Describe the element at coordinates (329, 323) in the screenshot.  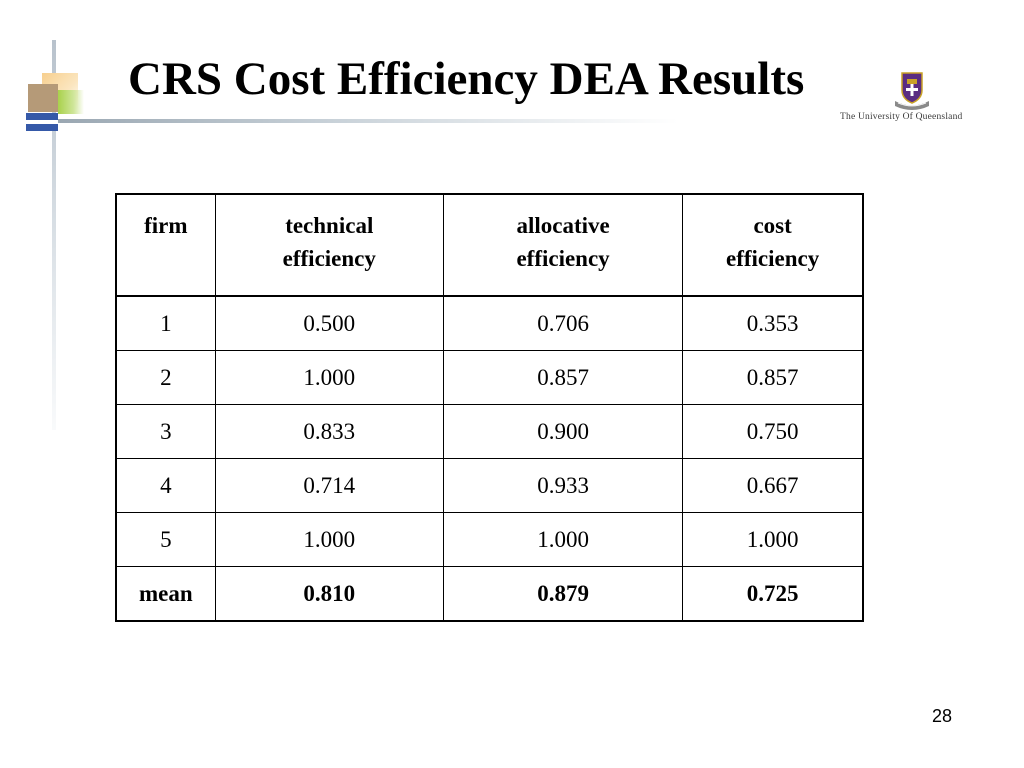
I see `cell-technical: 0.500` at that location.